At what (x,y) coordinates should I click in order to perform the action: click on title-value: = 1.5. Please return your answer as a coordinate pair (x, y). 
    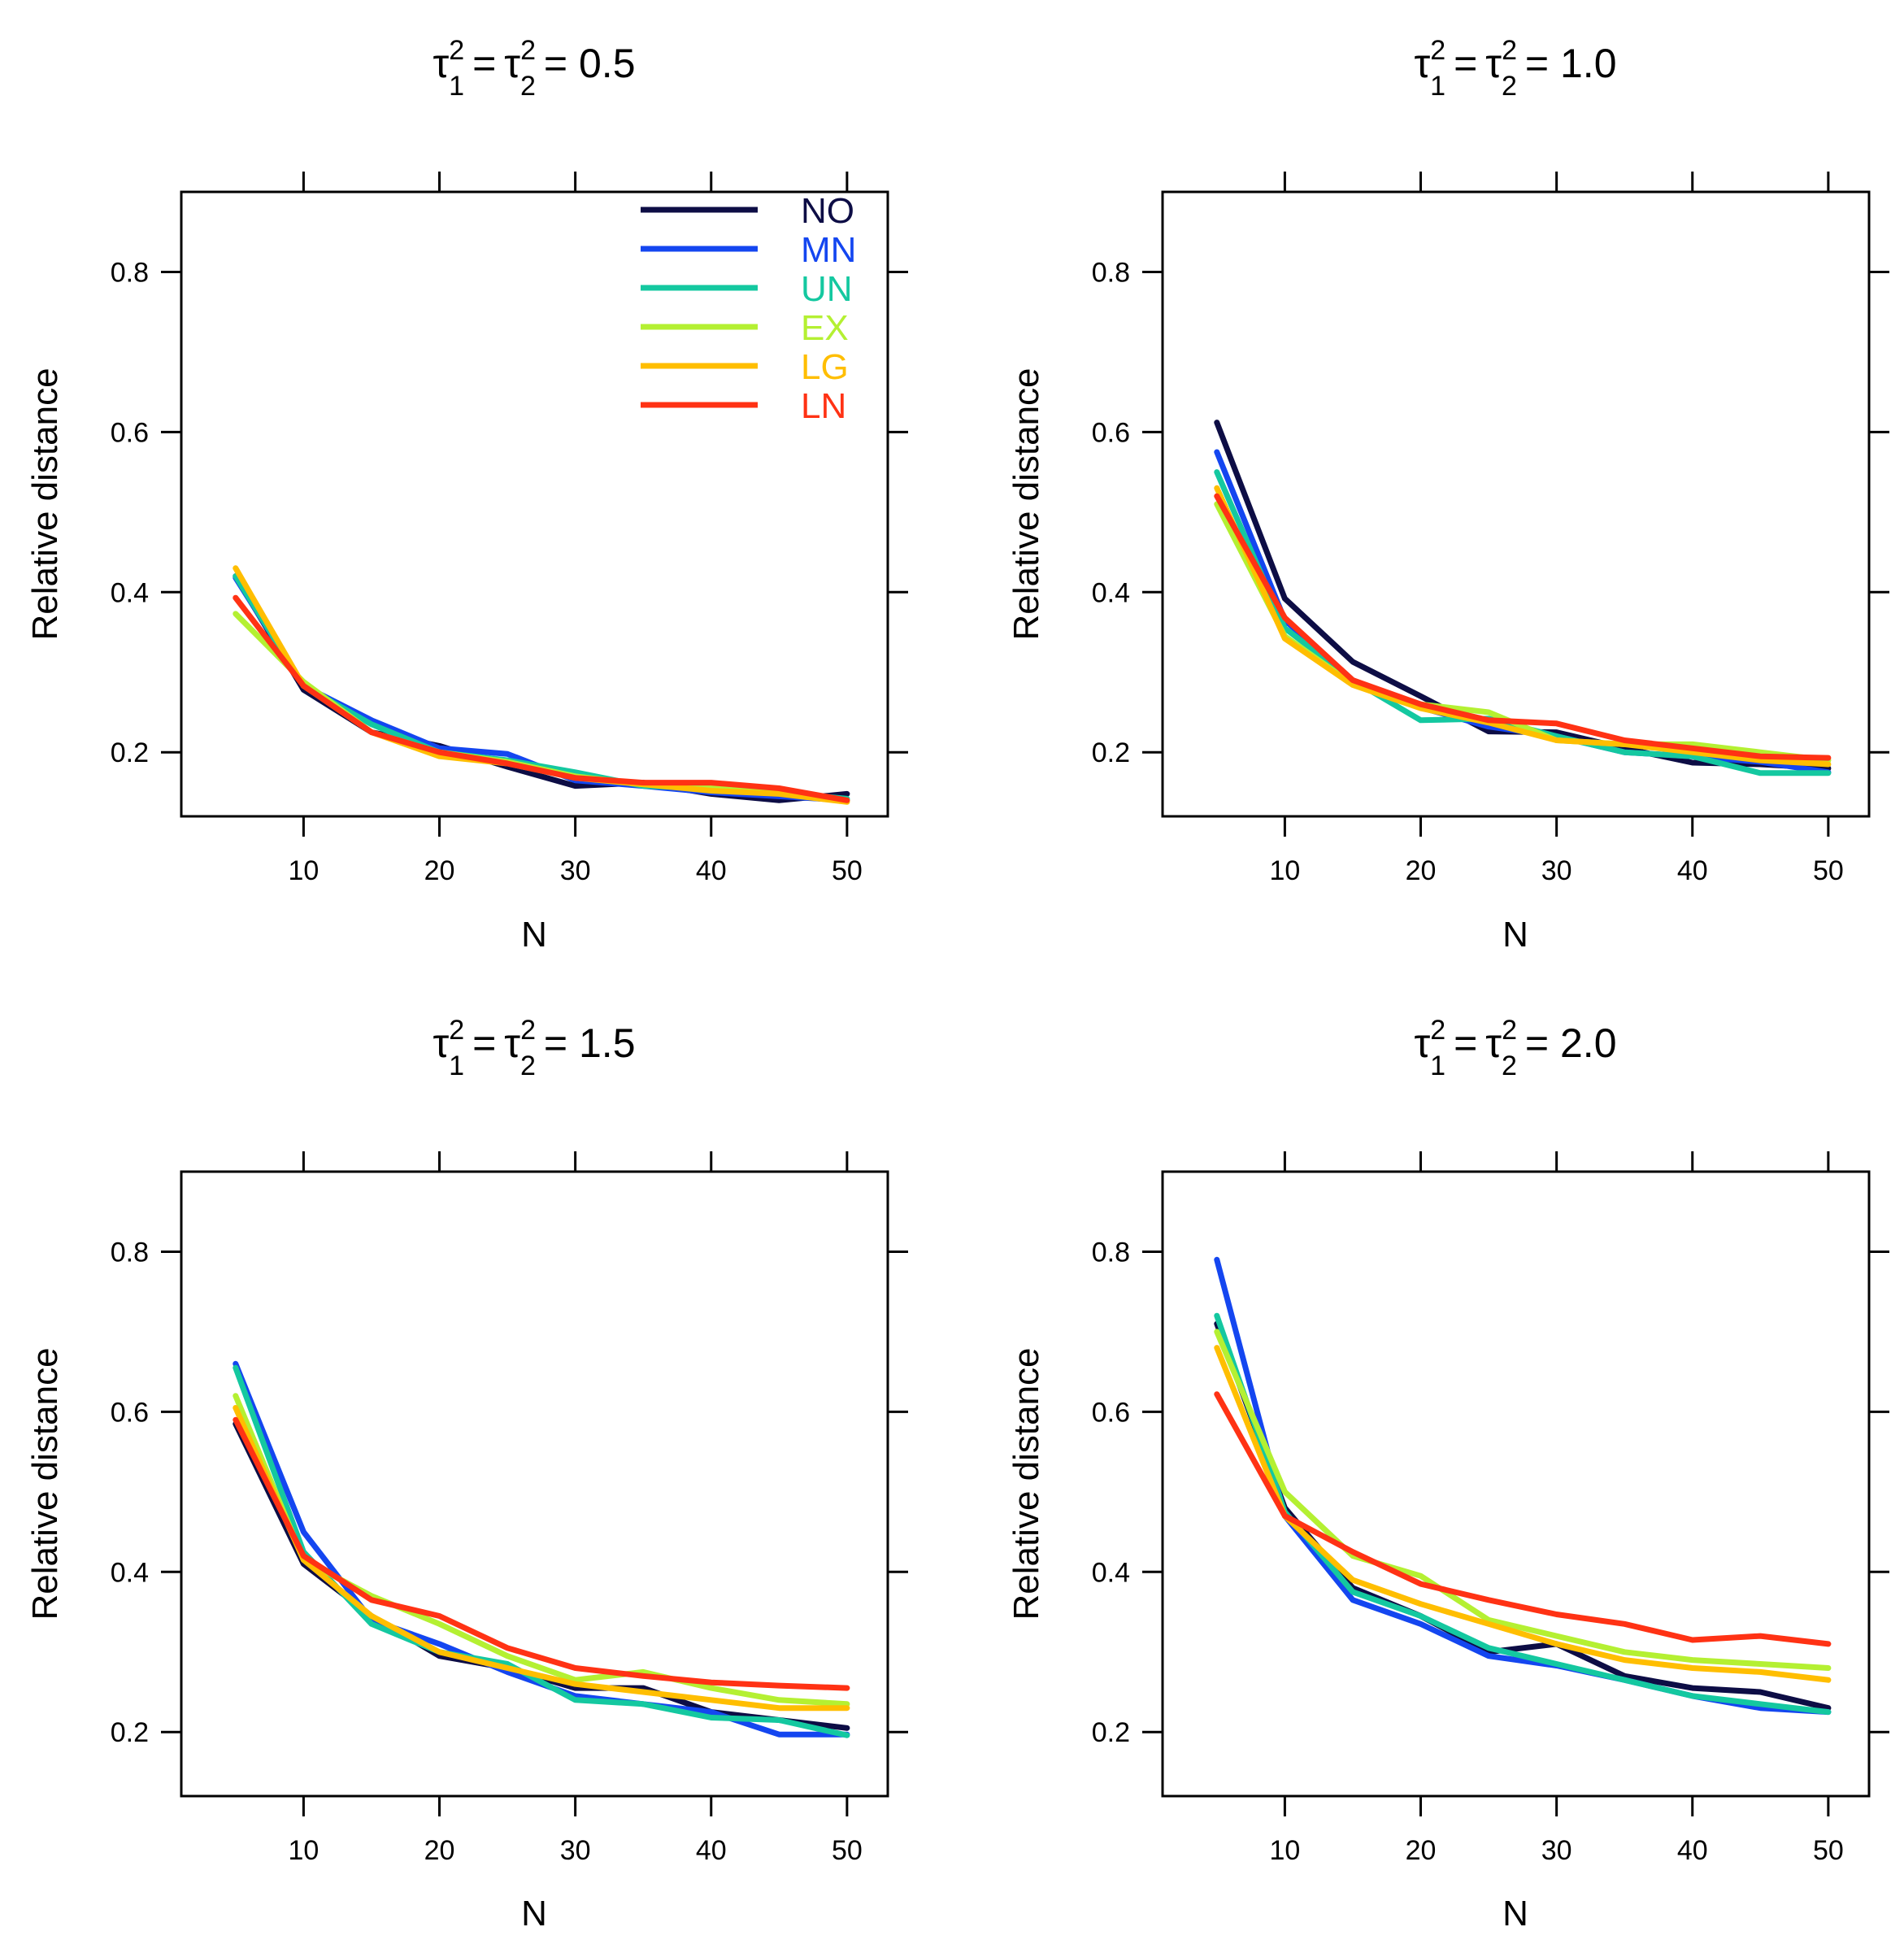
    Looking at the image, I should click on (590, 1043).